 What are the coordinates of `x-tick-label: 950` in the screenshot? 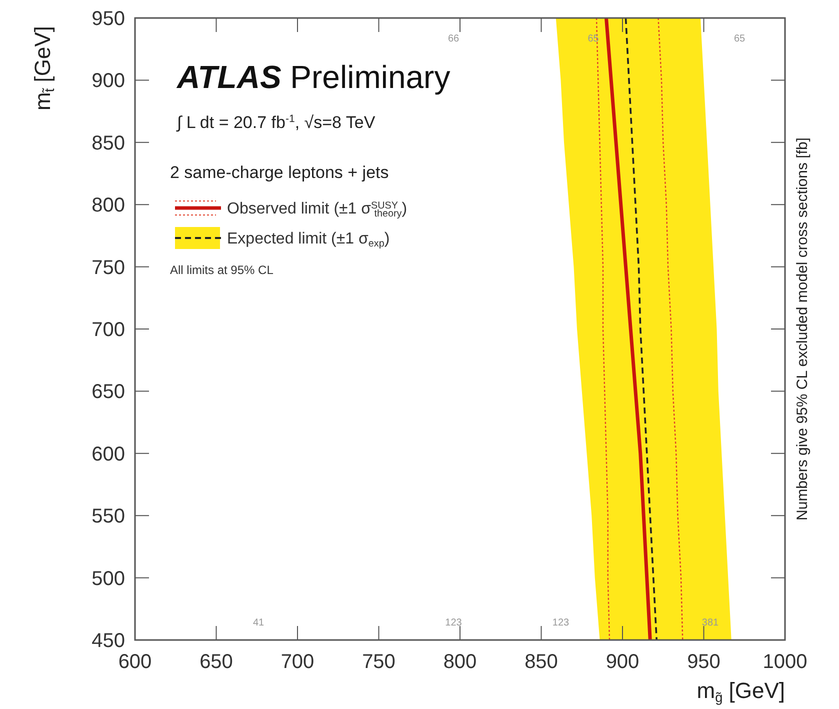 It's located at (703, 662).